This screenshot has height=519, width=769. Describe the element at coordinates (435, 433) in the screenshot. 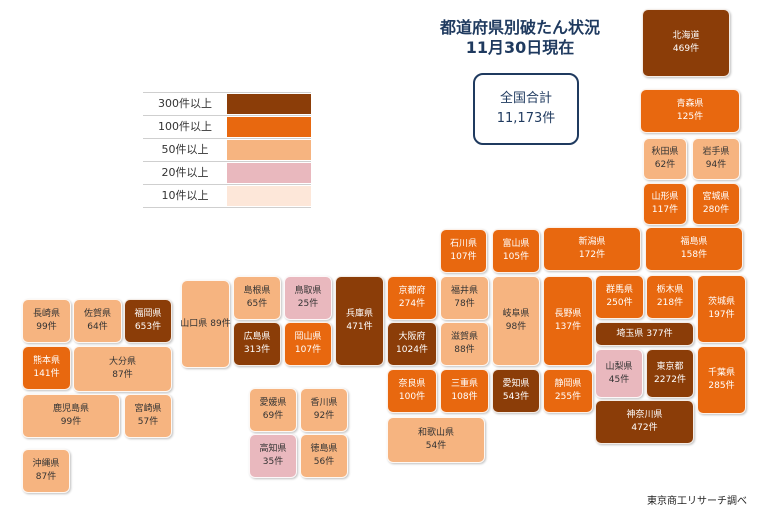

I see `pref-name: 和歌山県` at that location.